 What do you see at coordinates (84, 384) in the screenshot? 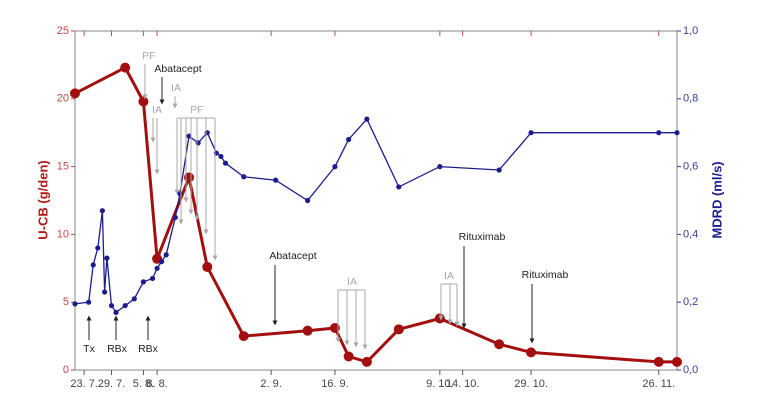
I see `x-tick-label: 23. 7.` at bounding box center [84, 384].